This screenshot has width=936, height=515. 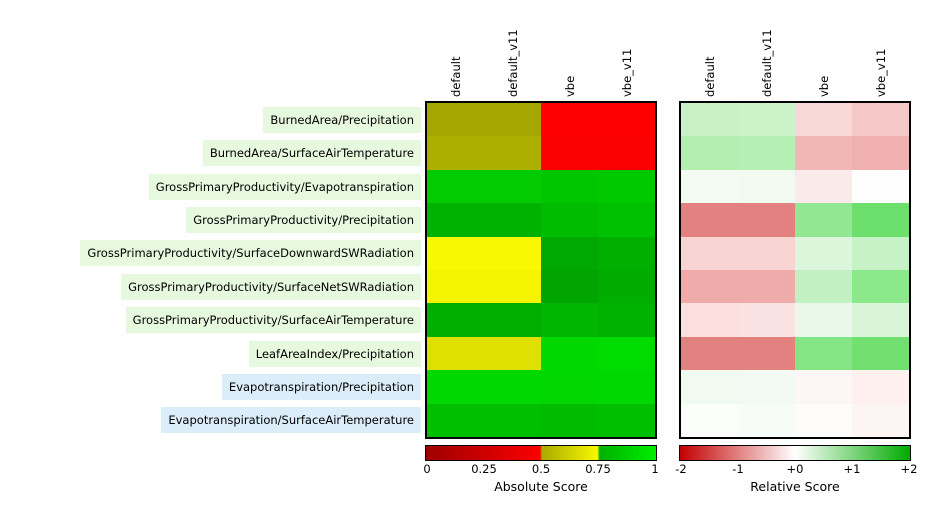 I want to click on relative-score-axis-title: Relative Score, so click(x=795, y=486).